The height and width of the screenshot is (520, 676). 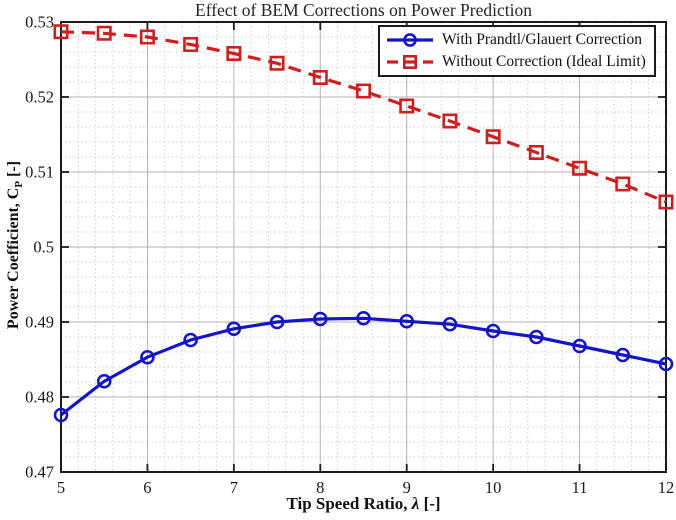 I want to click on legend-item: Without Correction (Ideal Limit), so click(x=515, y=62).